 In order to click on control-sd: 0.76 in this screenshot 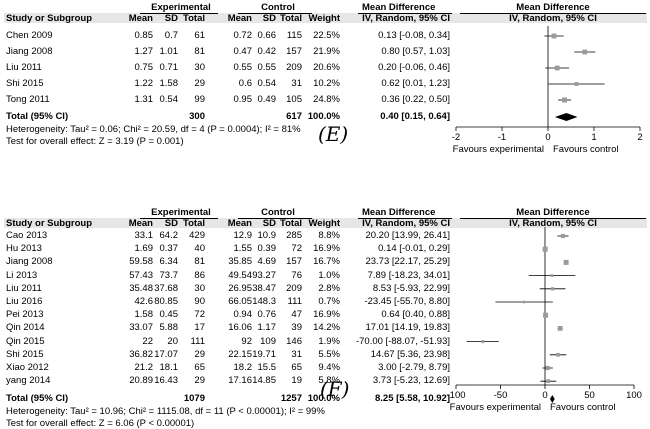, I will do `click(267, 315)`.